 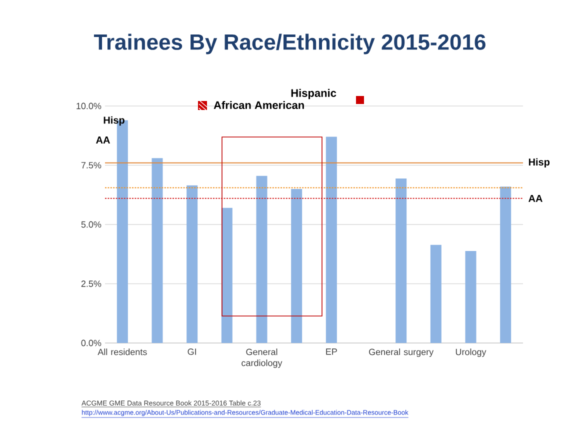 I want to click on y-tick-label: 10.0%, so click(x=89, y=106).